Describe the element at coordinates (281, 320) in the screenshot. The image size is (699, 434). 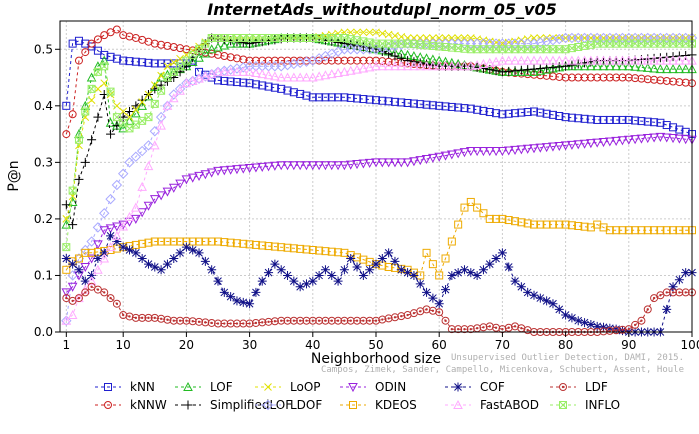
I see `point-ldf-34-dot` at that location.